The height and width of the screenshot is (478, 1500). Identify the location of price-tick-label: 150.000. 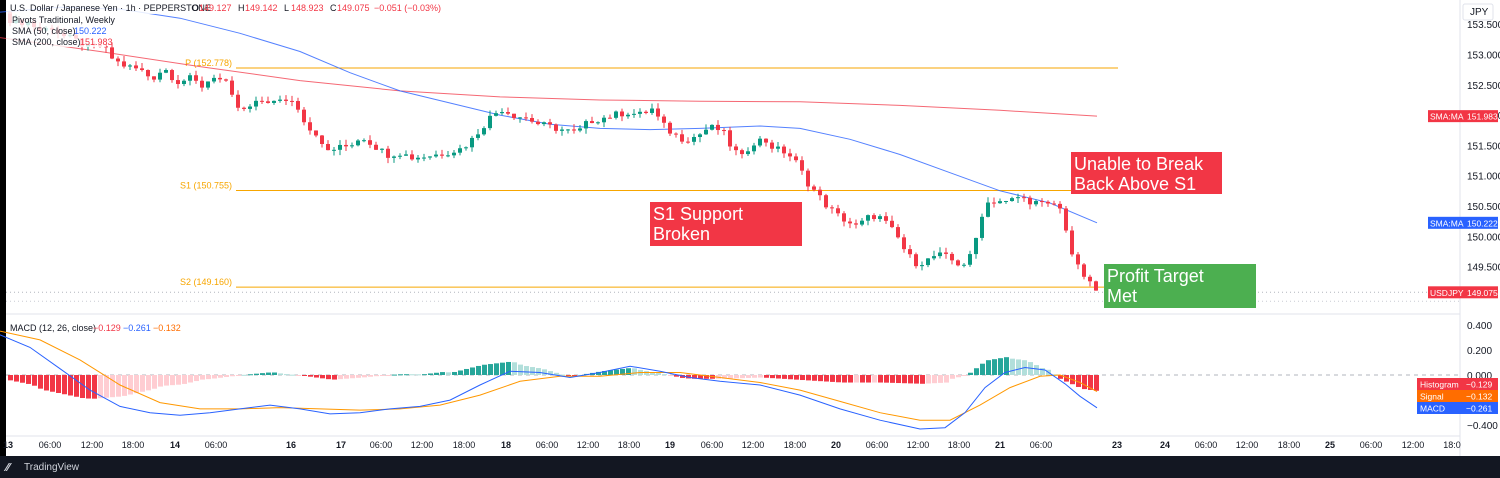
(1483, 237).